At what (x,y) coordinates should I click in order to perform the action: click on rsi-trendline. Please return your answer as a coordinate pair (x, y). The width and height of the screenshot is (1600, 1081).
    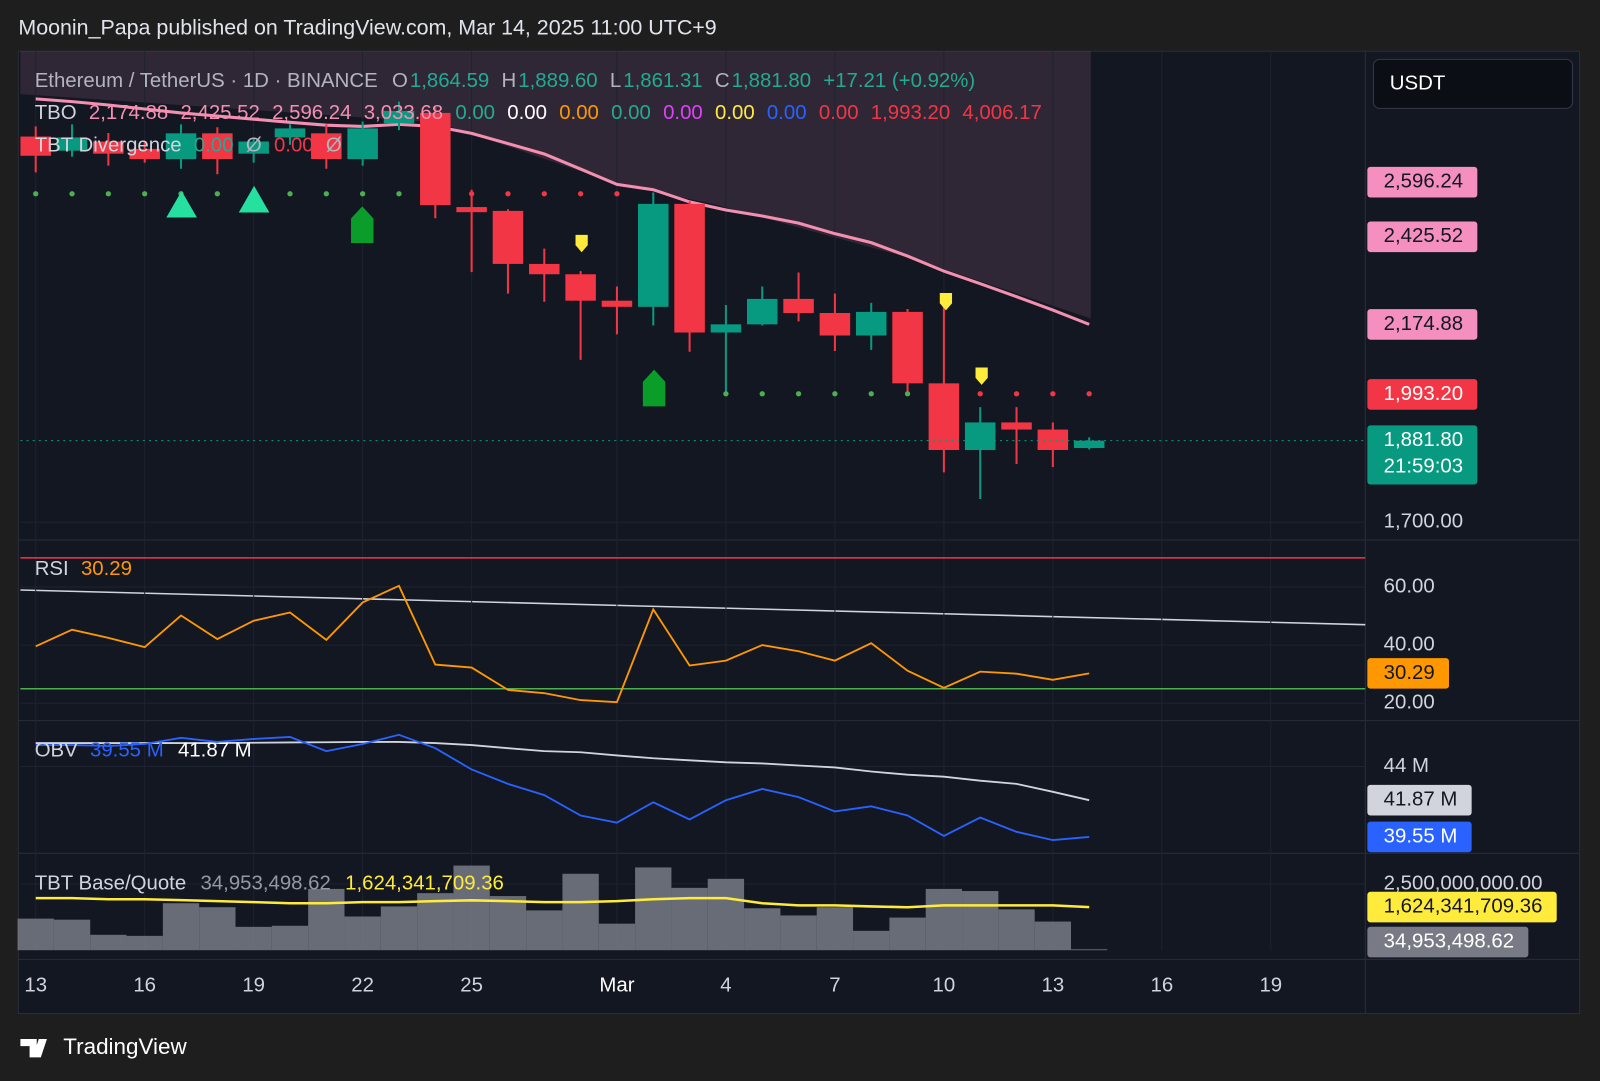
    Looking at the image, I should click on (693, 607).